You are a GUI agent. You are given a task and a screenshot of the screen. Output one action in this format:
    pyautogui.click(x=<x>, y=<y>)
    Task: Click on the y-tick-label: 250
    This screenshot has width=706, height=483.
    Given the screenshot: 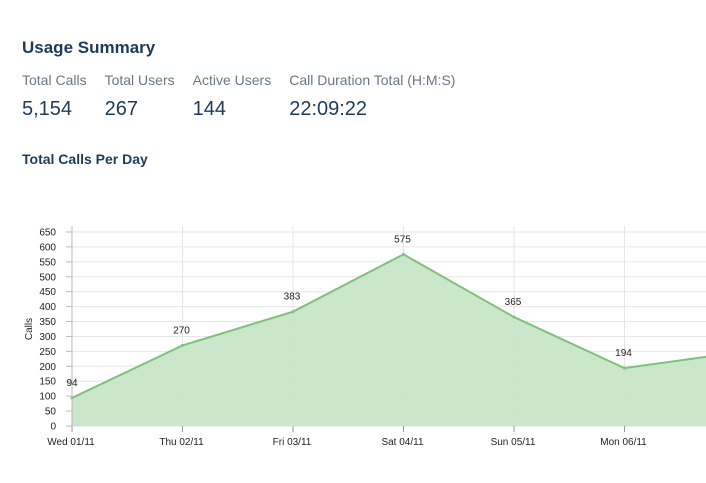 What is the action you would take?
    pyautogui.click(x=47, y=352)
    